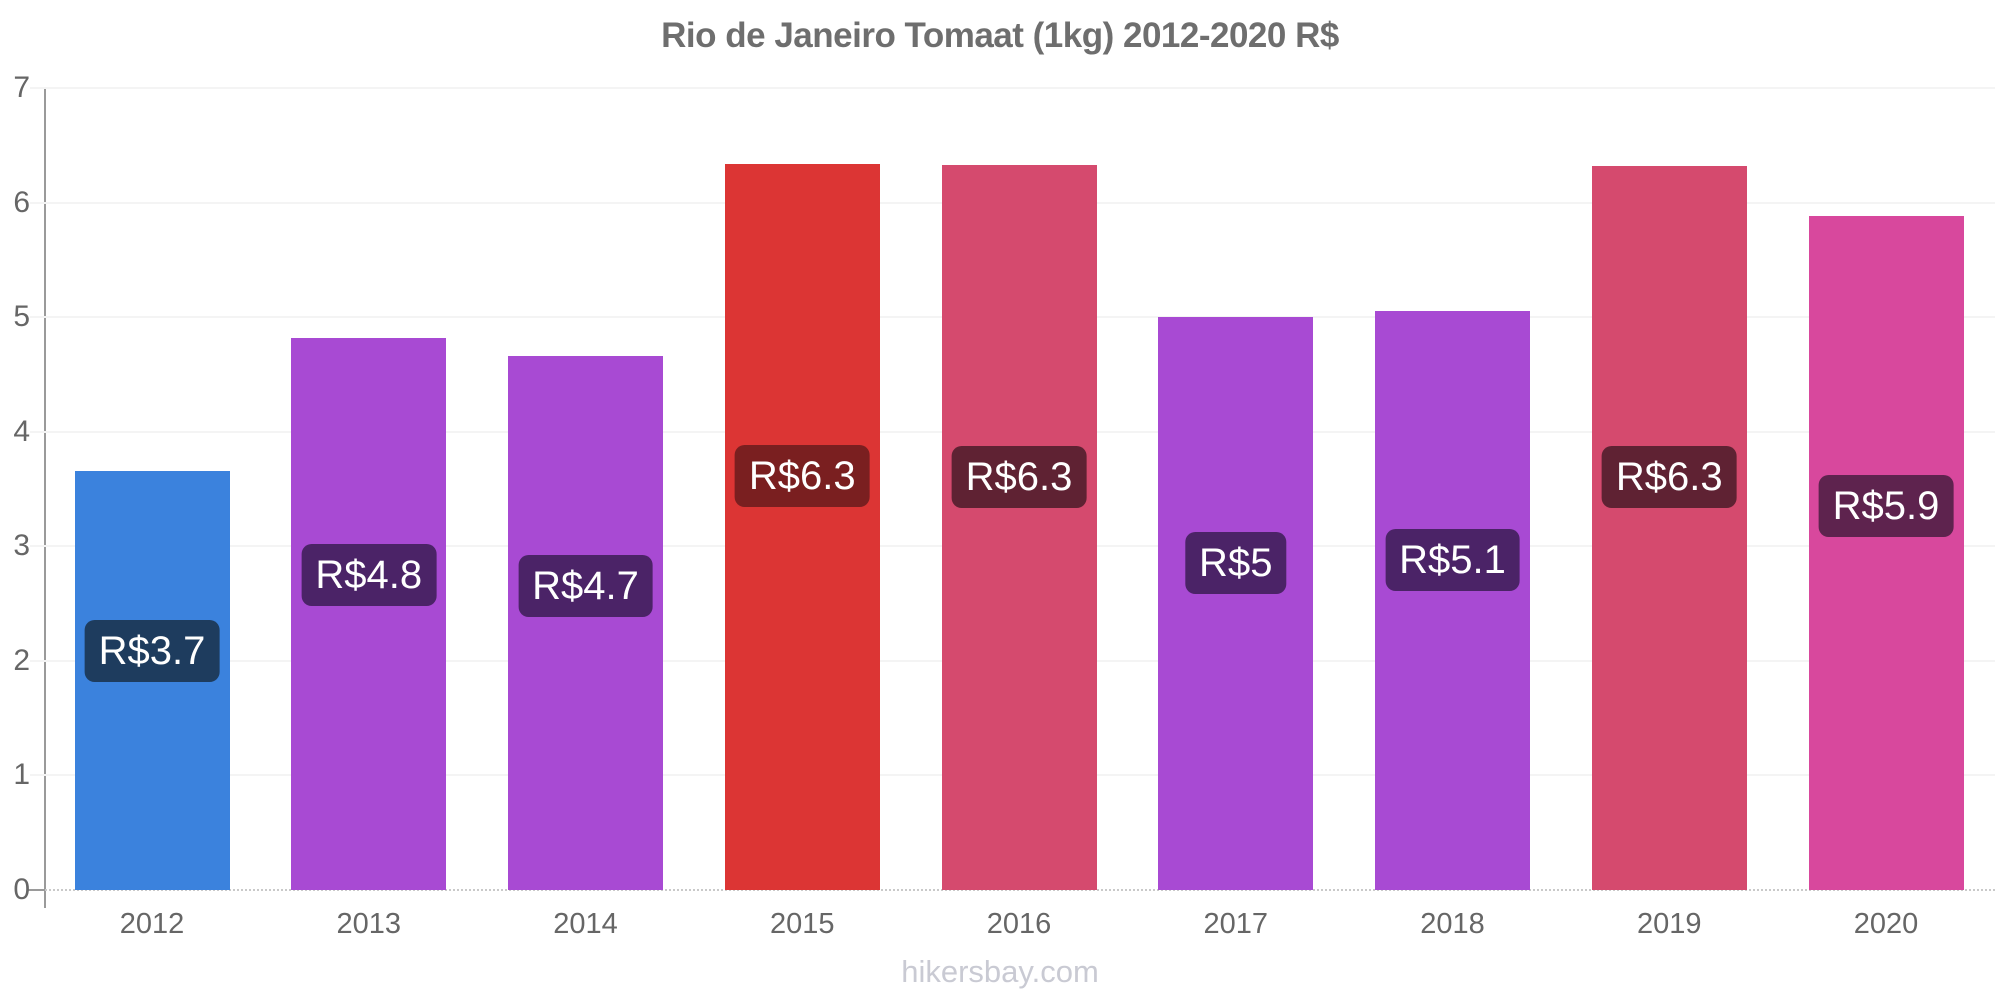  I want to click on x-axis-baseline, so click(1012, 890).